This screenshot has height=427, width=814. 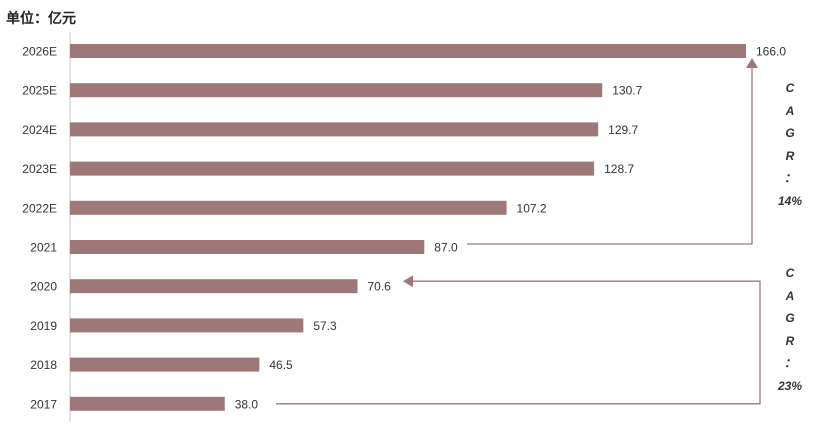 What do you see at coordinates (408, 281) in the screenshot?
I see `arrowhead-left` at bounding box center [408, 281].